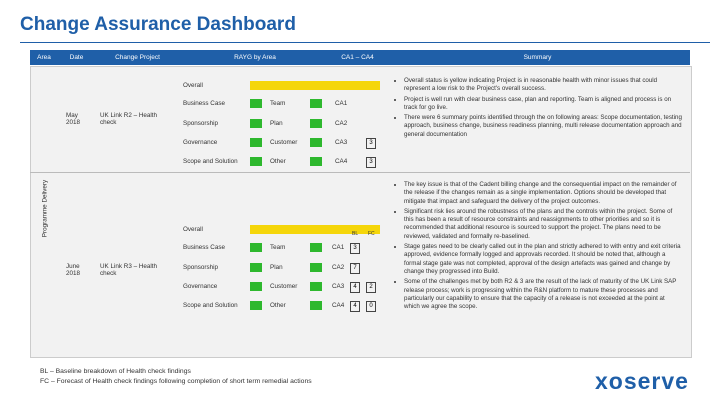  I want to click on count: 2, so click(371, 287).